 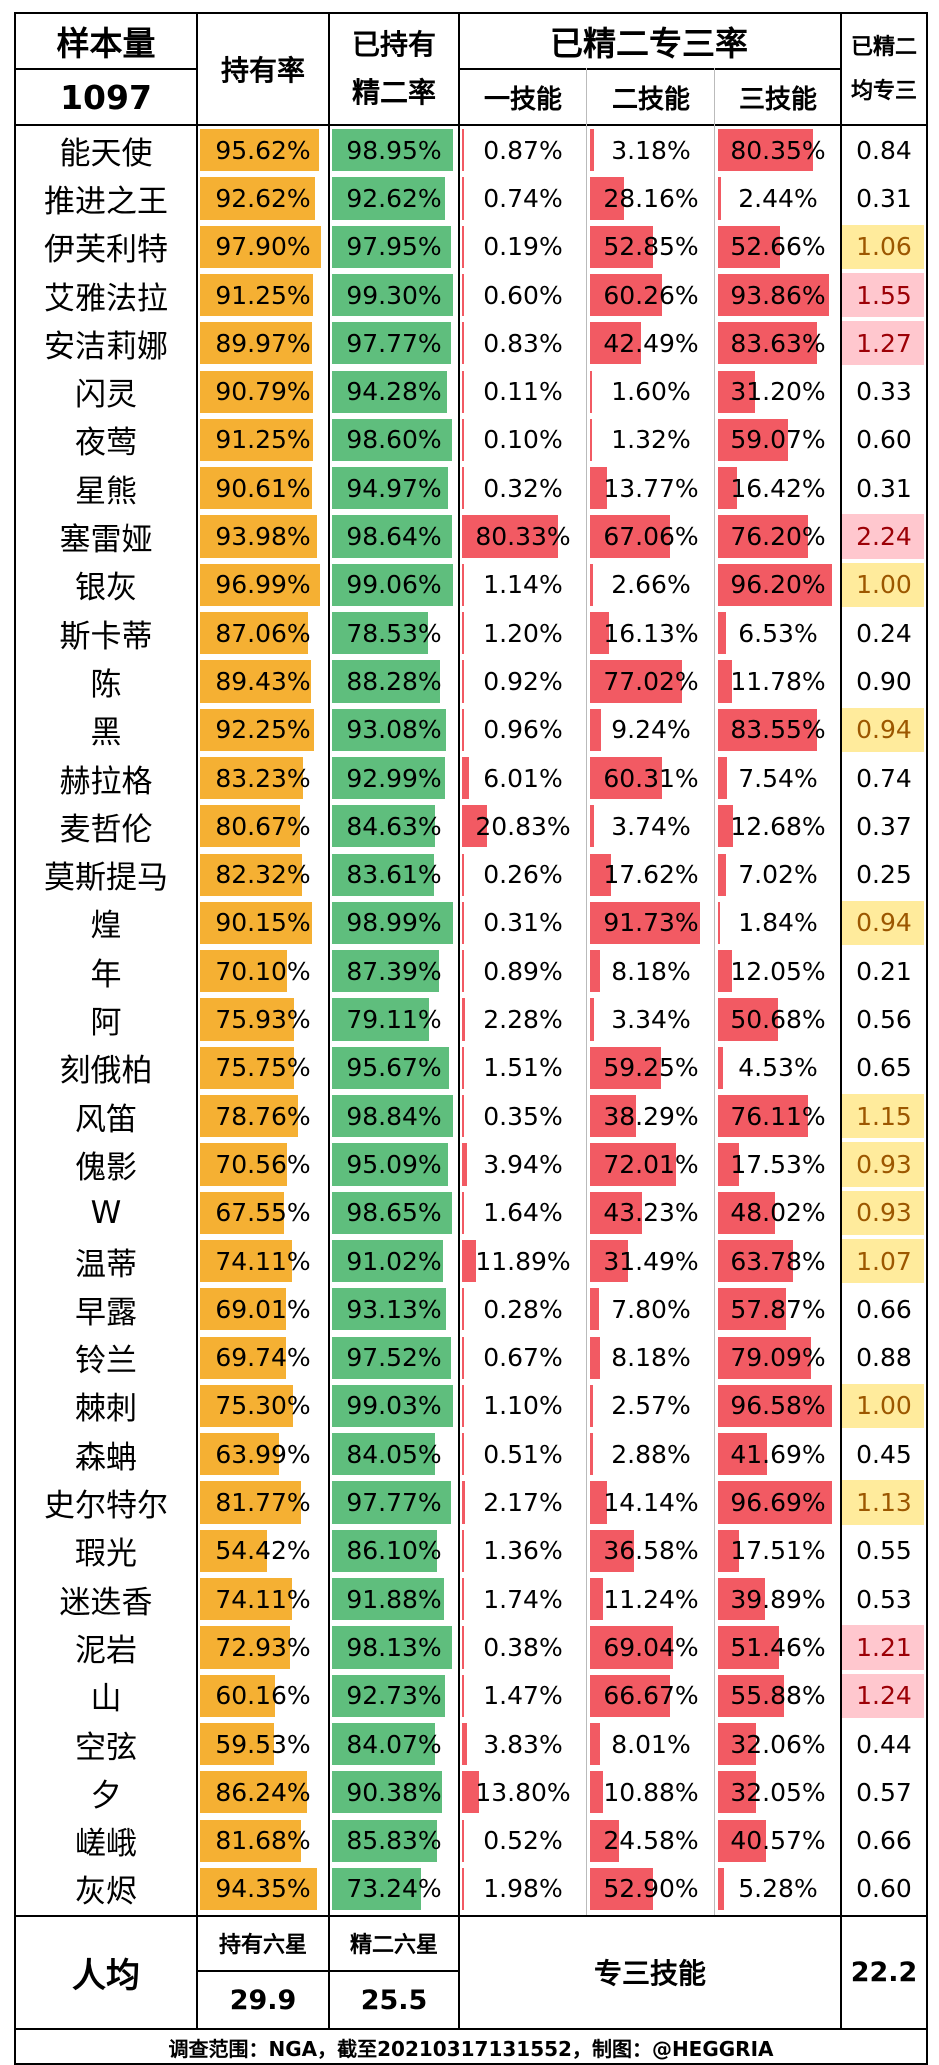 What do you see at coordinates (394, 778) in the screenshot?
I see `e2-rate-value: 92.99%` at bounding box center [394, 778].